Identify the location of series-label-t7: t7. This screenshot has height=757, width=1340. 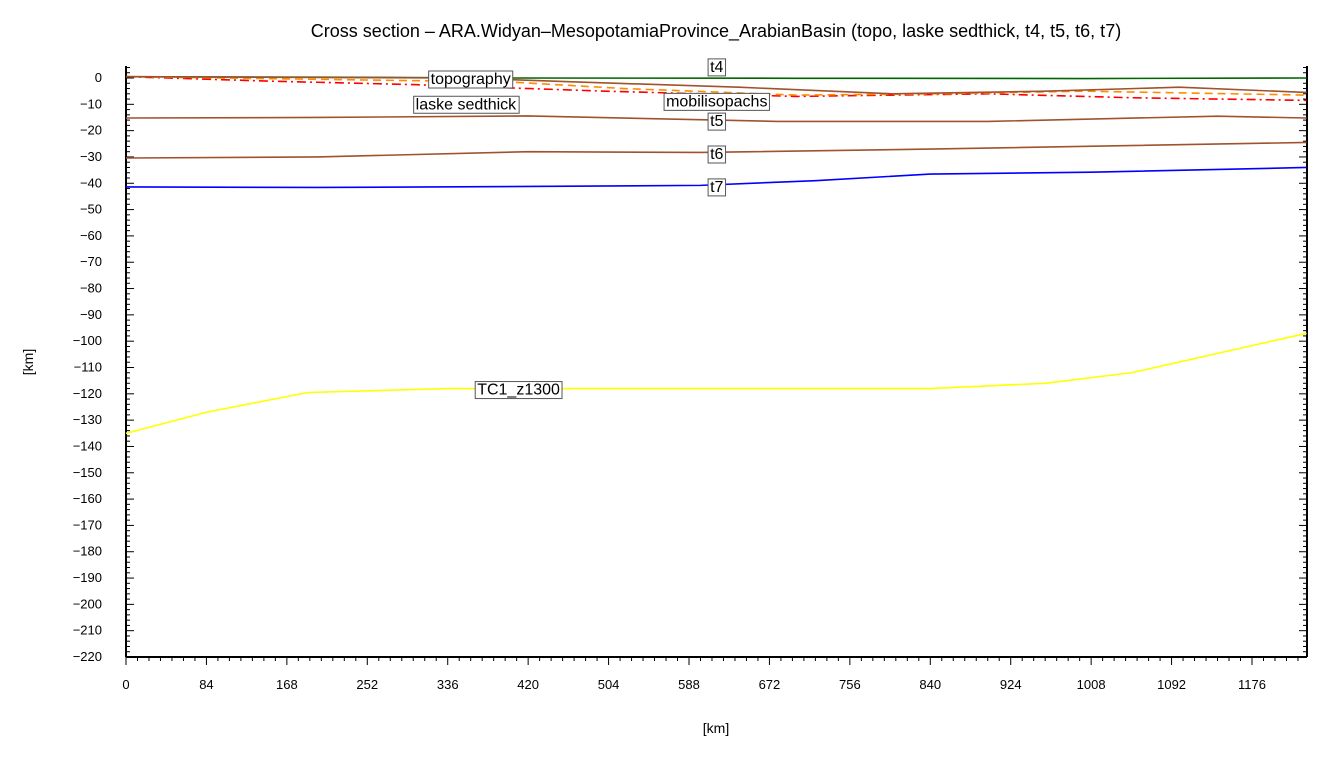
(717, 187).